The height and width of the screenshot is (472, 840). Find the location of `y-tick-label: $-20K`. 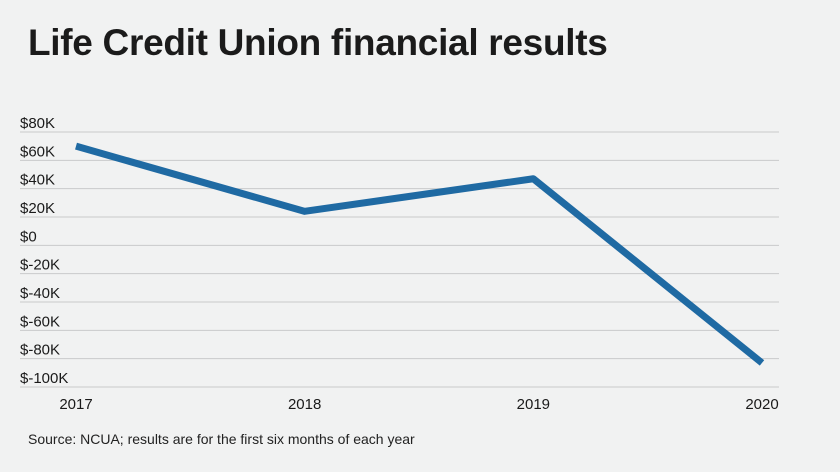

y-tick-label: $-20K is located at coordinates (40, 265).